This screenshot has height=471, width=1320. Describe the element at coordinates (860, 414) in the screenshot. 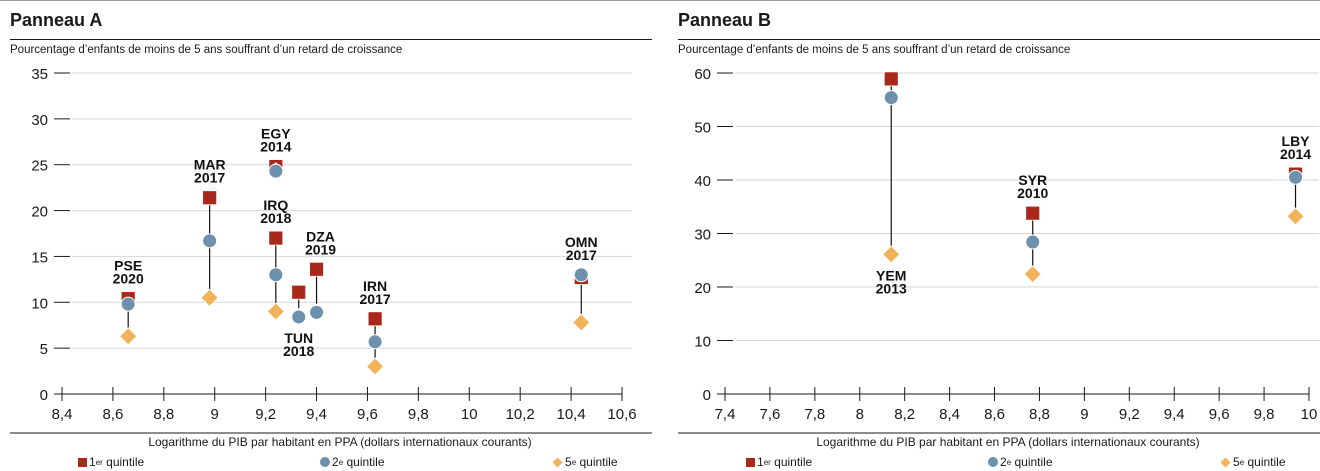

I see `x-tick-label: 8` at that location.